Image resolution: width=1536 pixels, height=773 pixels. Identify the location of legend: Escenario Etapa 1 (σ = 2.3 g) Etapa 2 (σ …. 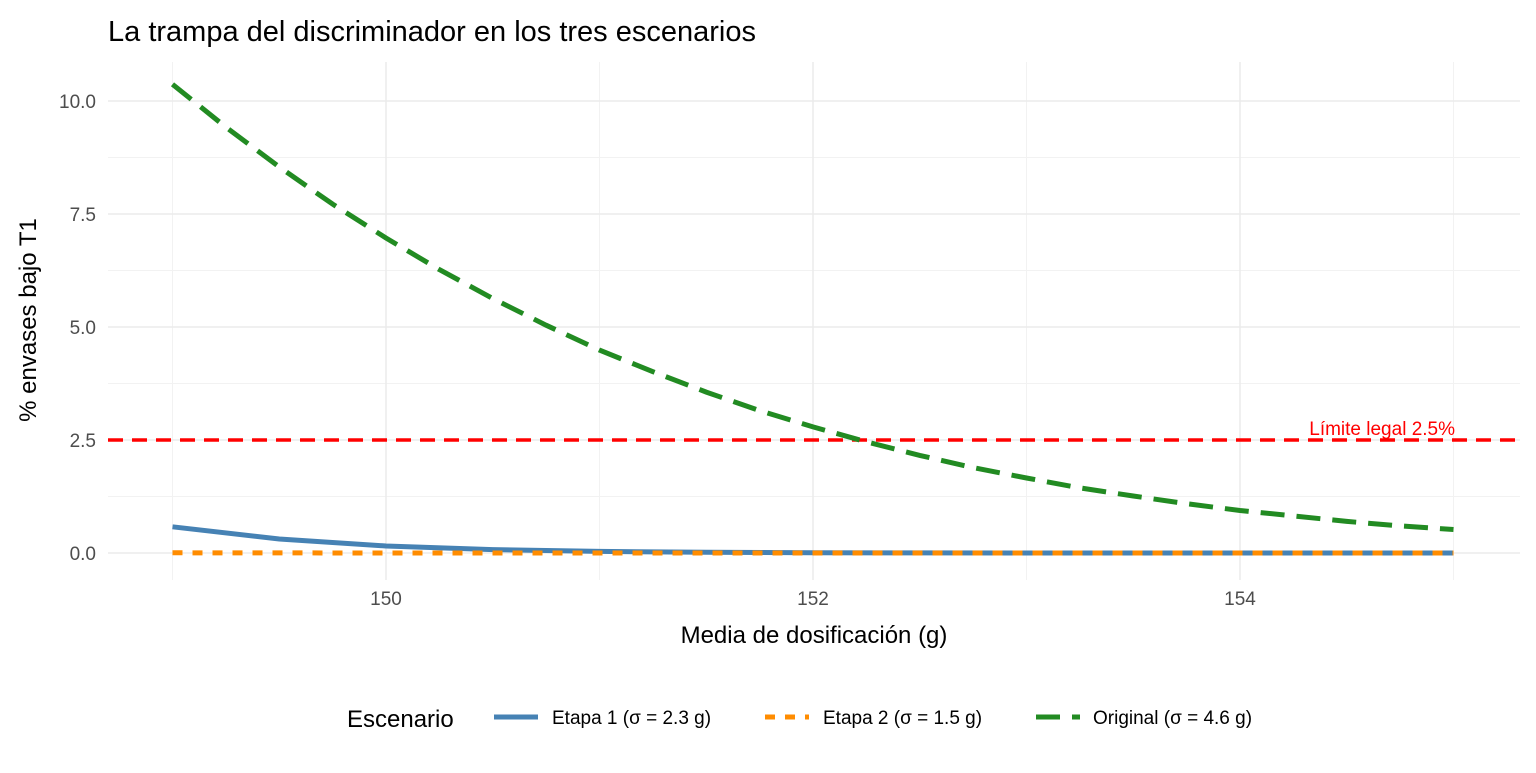
(799, 719).